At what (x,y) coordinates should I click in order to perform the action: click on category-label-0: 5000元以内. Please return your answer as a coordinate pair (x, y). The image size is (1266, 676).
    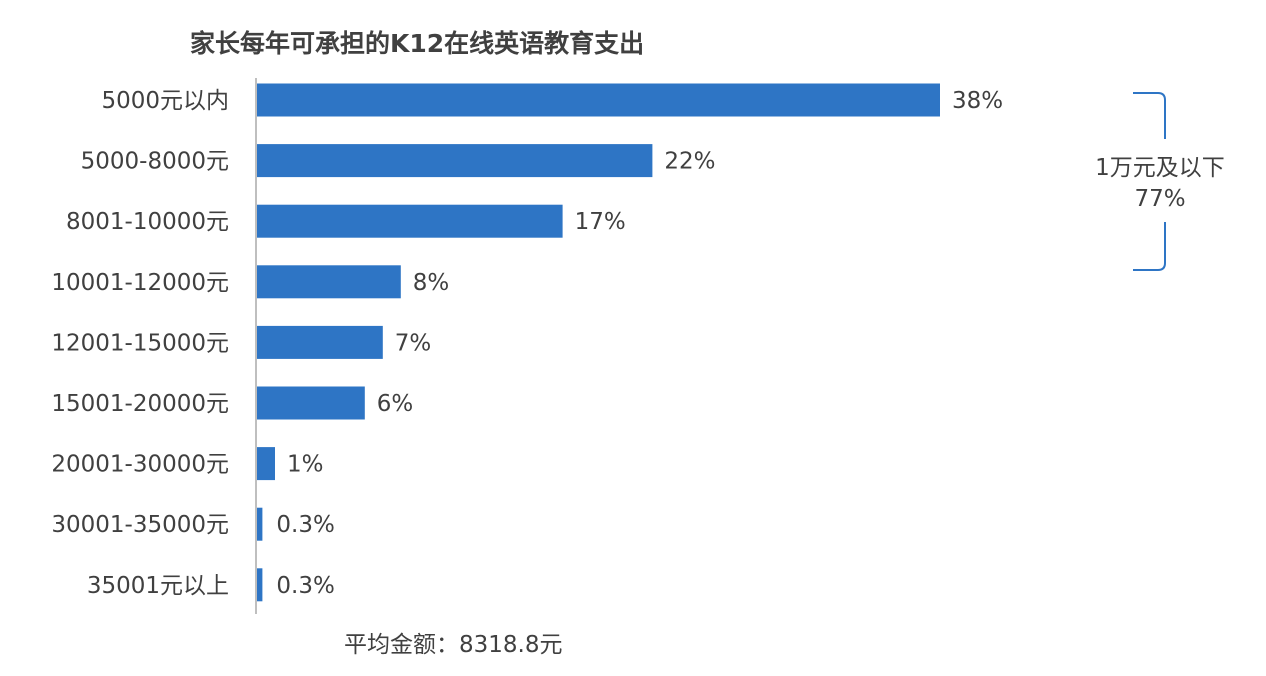
    Looking at the image, I should click on (165, 101).